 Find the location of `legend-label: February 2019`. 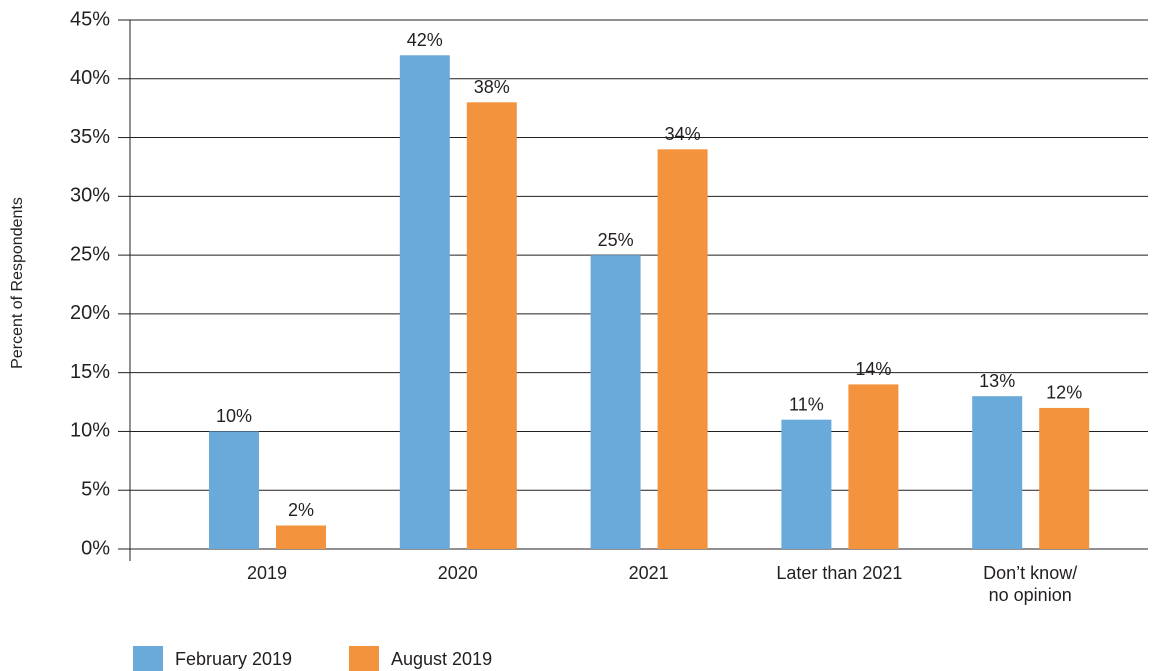

legend-label: February 2019 is located at coordinates (233, 659).